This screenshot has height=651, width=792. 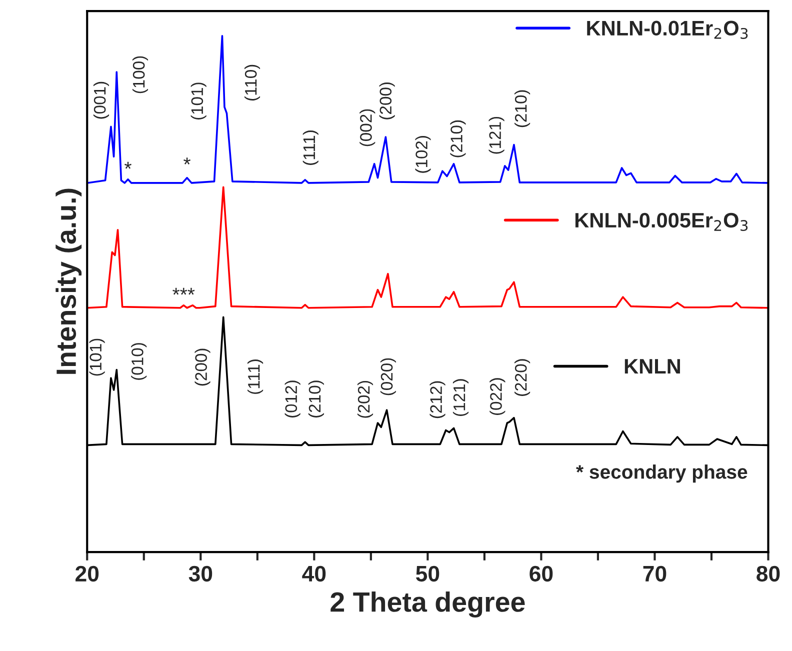 I want to click on x-tick-label: 40, so click(x=314, y=574).